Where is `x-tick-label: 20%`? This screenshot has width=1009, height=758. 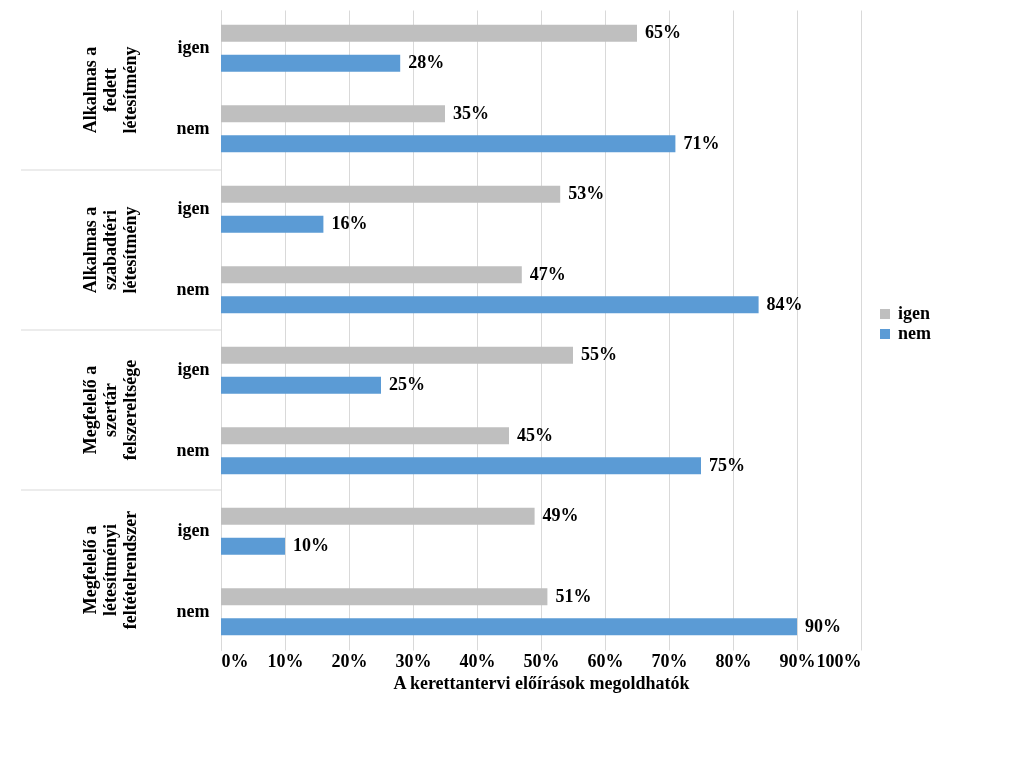 x-tick-label: 20% is located at coordinates (349, 660).